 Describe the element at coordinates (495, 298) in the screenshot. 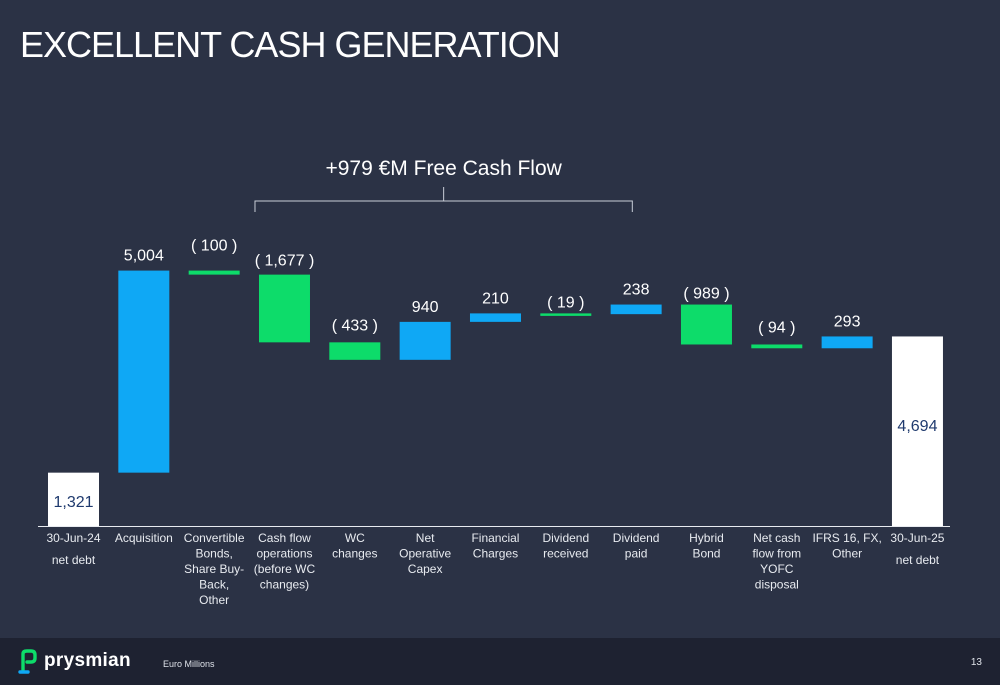

I see `value-label-7: 210` at that location.